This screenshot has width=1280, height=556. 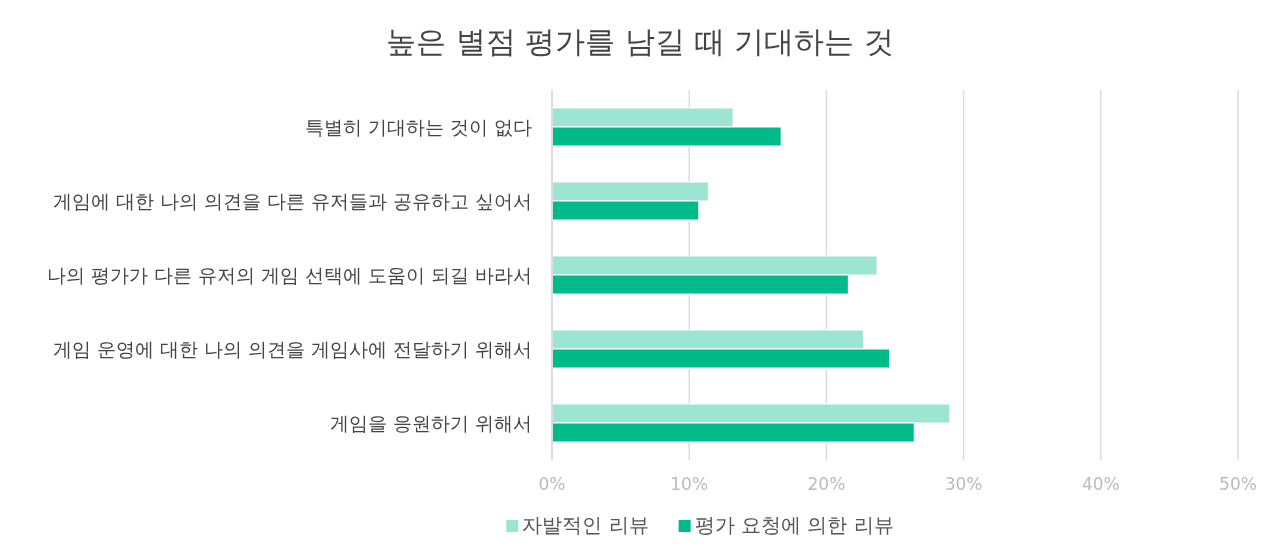 I want to click on x-tick-label: 50%, so click(x=1238, y=484).